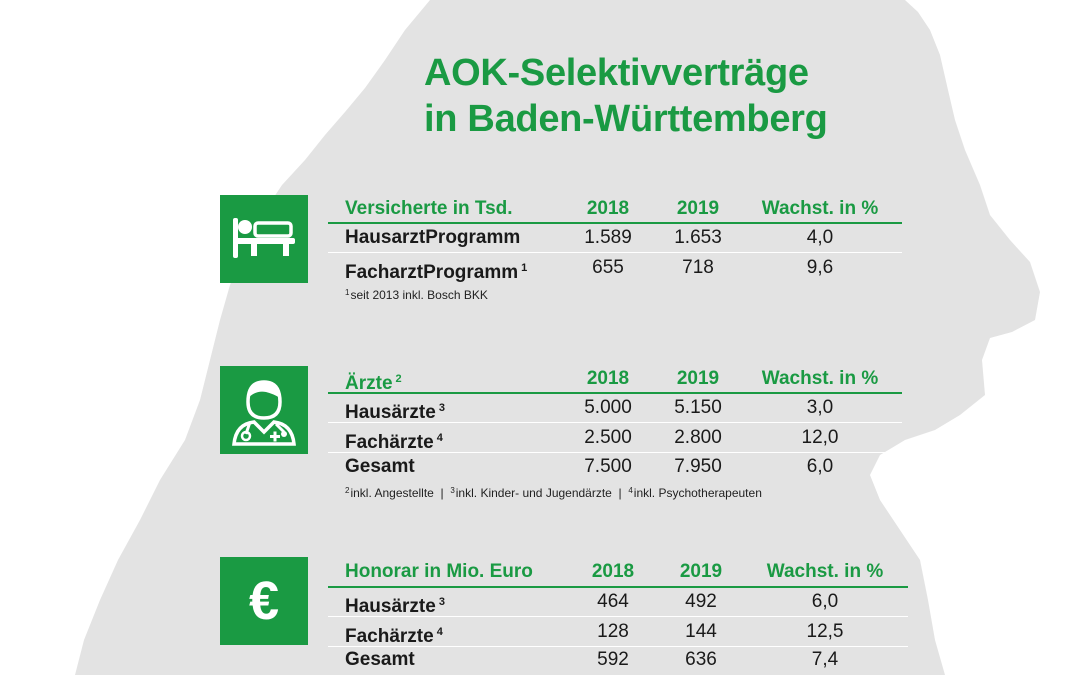  I want to click on table-row: Gesamt 7.500 7.950 6,0, so click(615, 467).